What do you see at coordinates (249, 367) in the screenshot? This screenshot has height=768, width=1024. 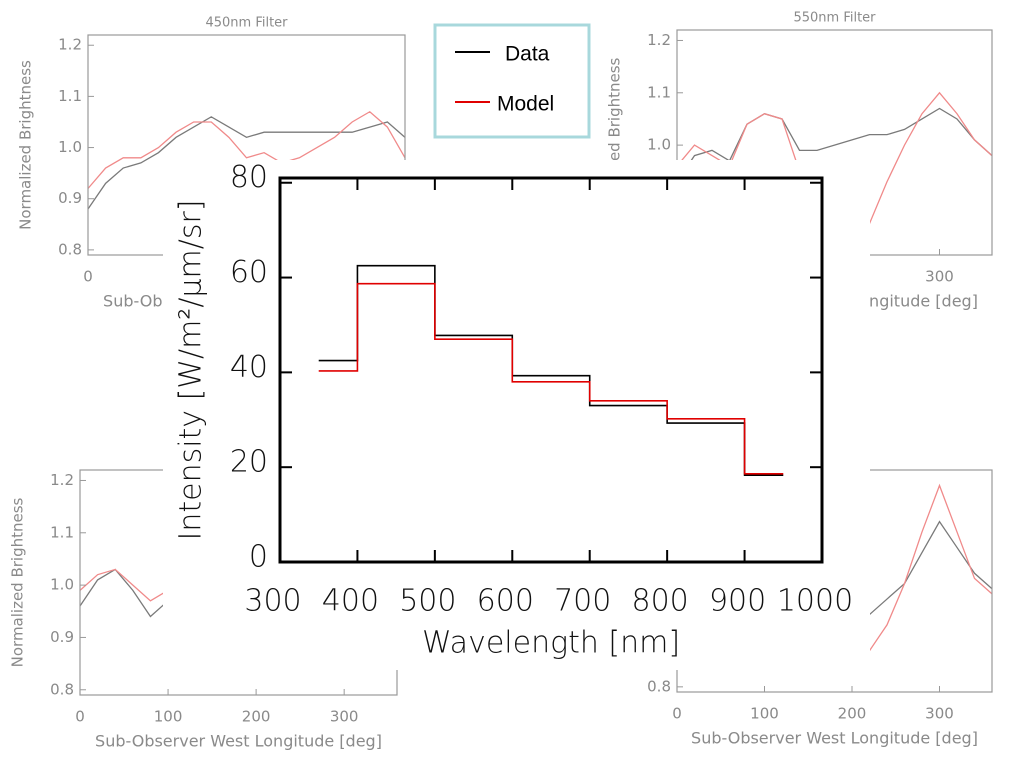 I see `y-tick-label: 40` at bounding box center [249, 367].